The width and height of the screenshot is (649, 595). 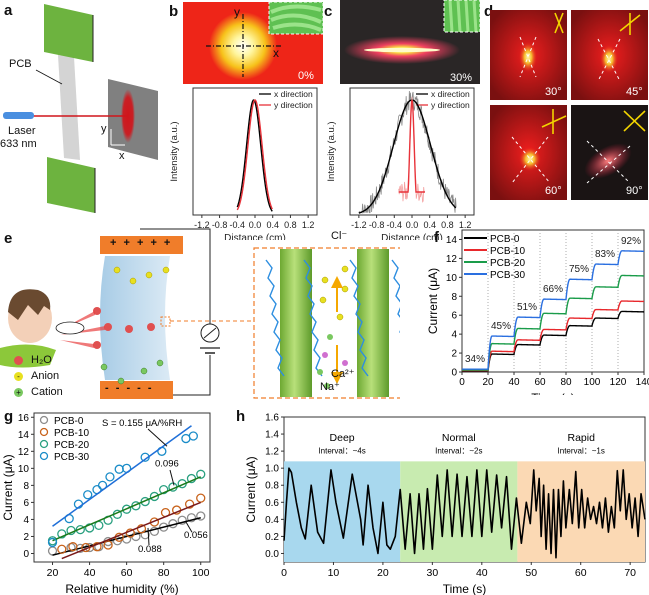 What do you see at coordinates (489, 11) in the screenshot?
I see `panel-label-d: d` at bounding box center [489, 11].